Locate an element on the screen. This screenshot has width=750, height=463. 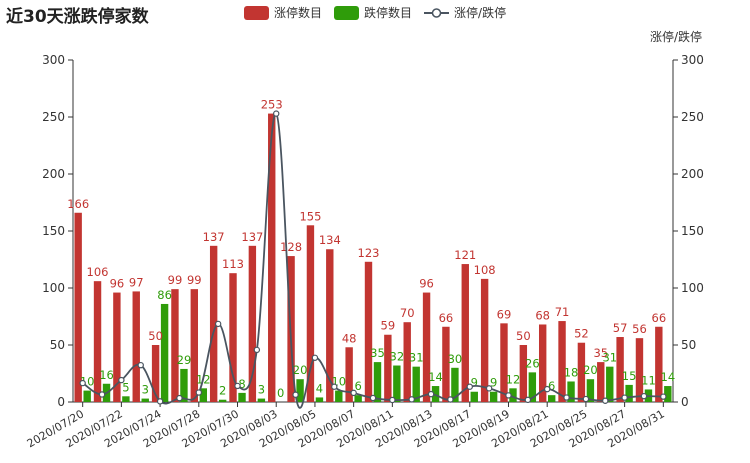
y-tick-right-label: 150 is located at coordinates (692, 231).